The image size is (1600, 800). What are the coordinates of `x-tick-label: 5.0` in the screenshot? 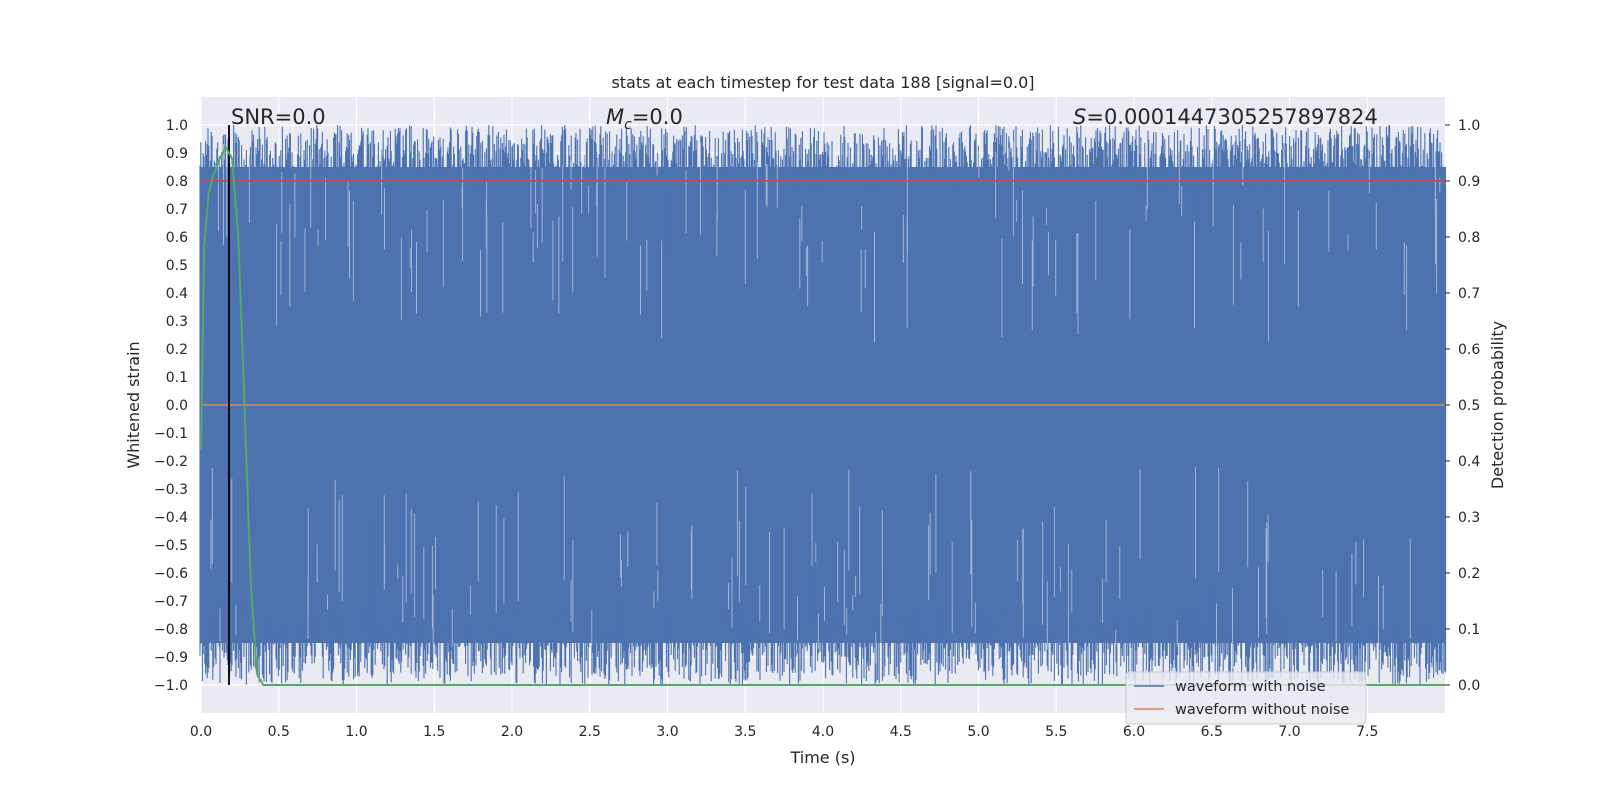 It's located at (978, 732).